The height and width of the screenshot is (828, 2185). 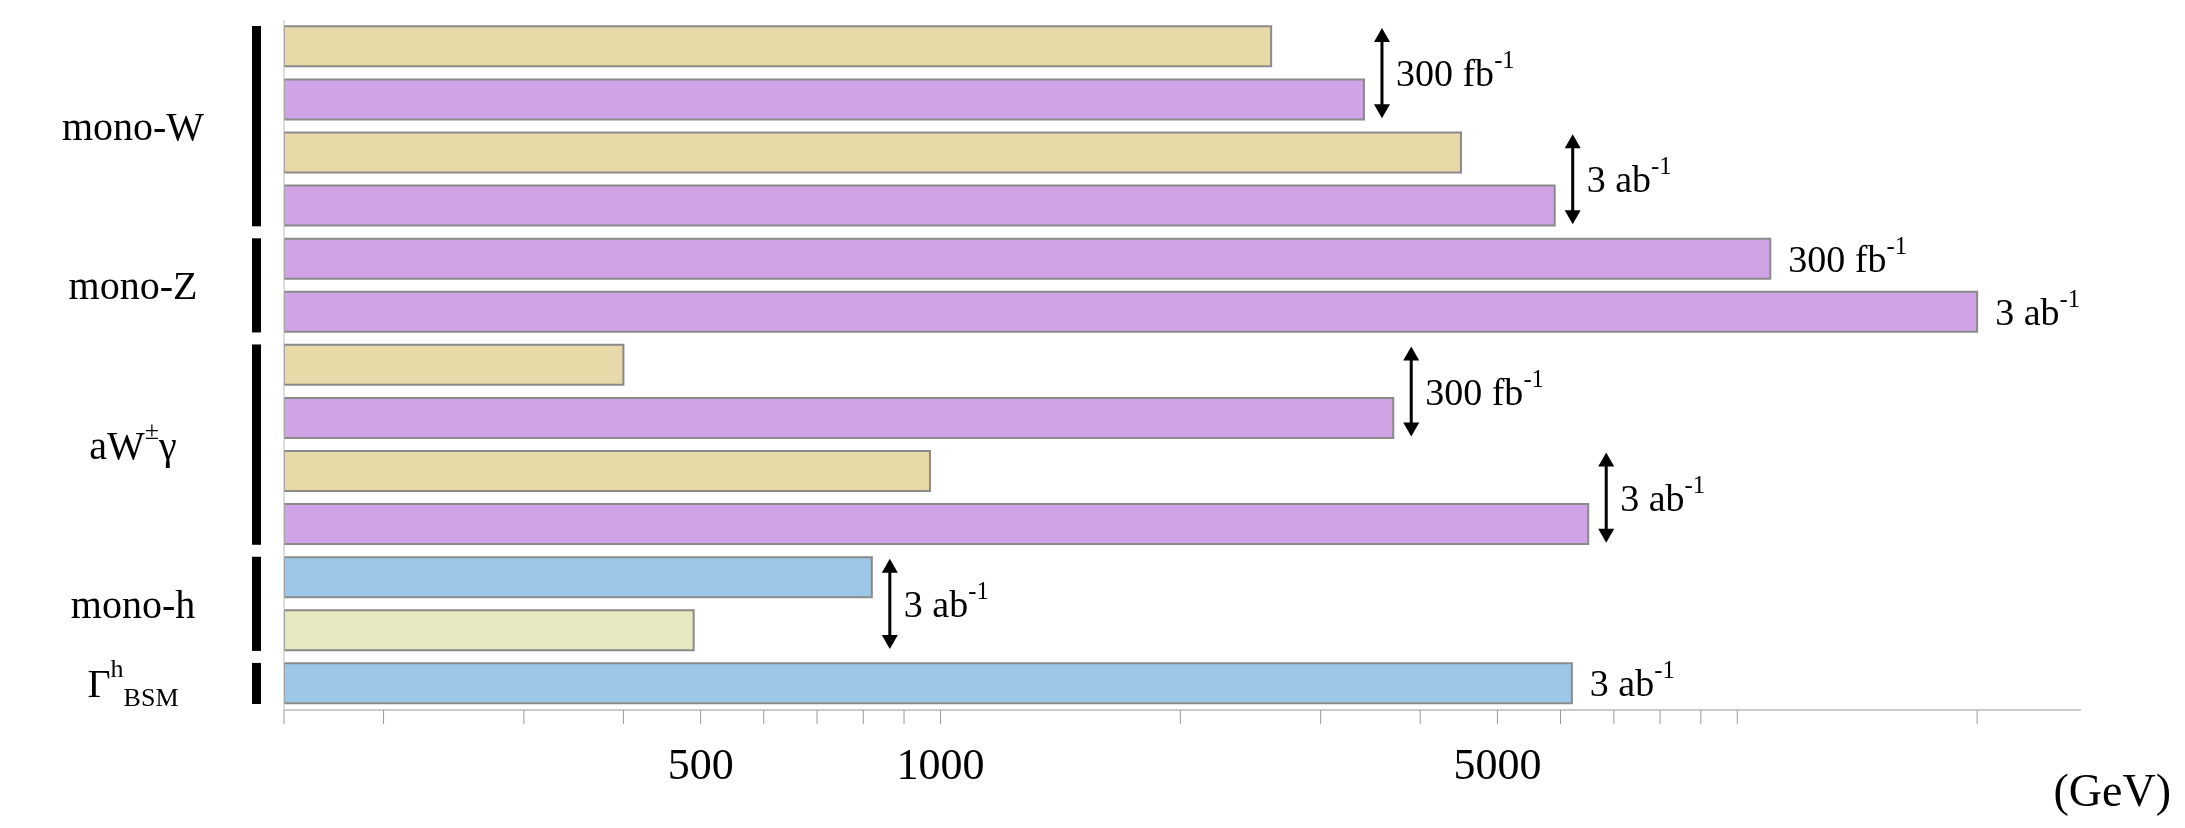 I want to click on x-tick-label: 5000, so click(x=1497, y=765).